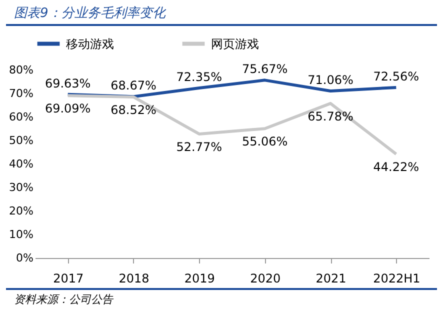  Describe the element at coordinates (265, 69) in the screenshot. I see `data-label: 75.67%` at that location.